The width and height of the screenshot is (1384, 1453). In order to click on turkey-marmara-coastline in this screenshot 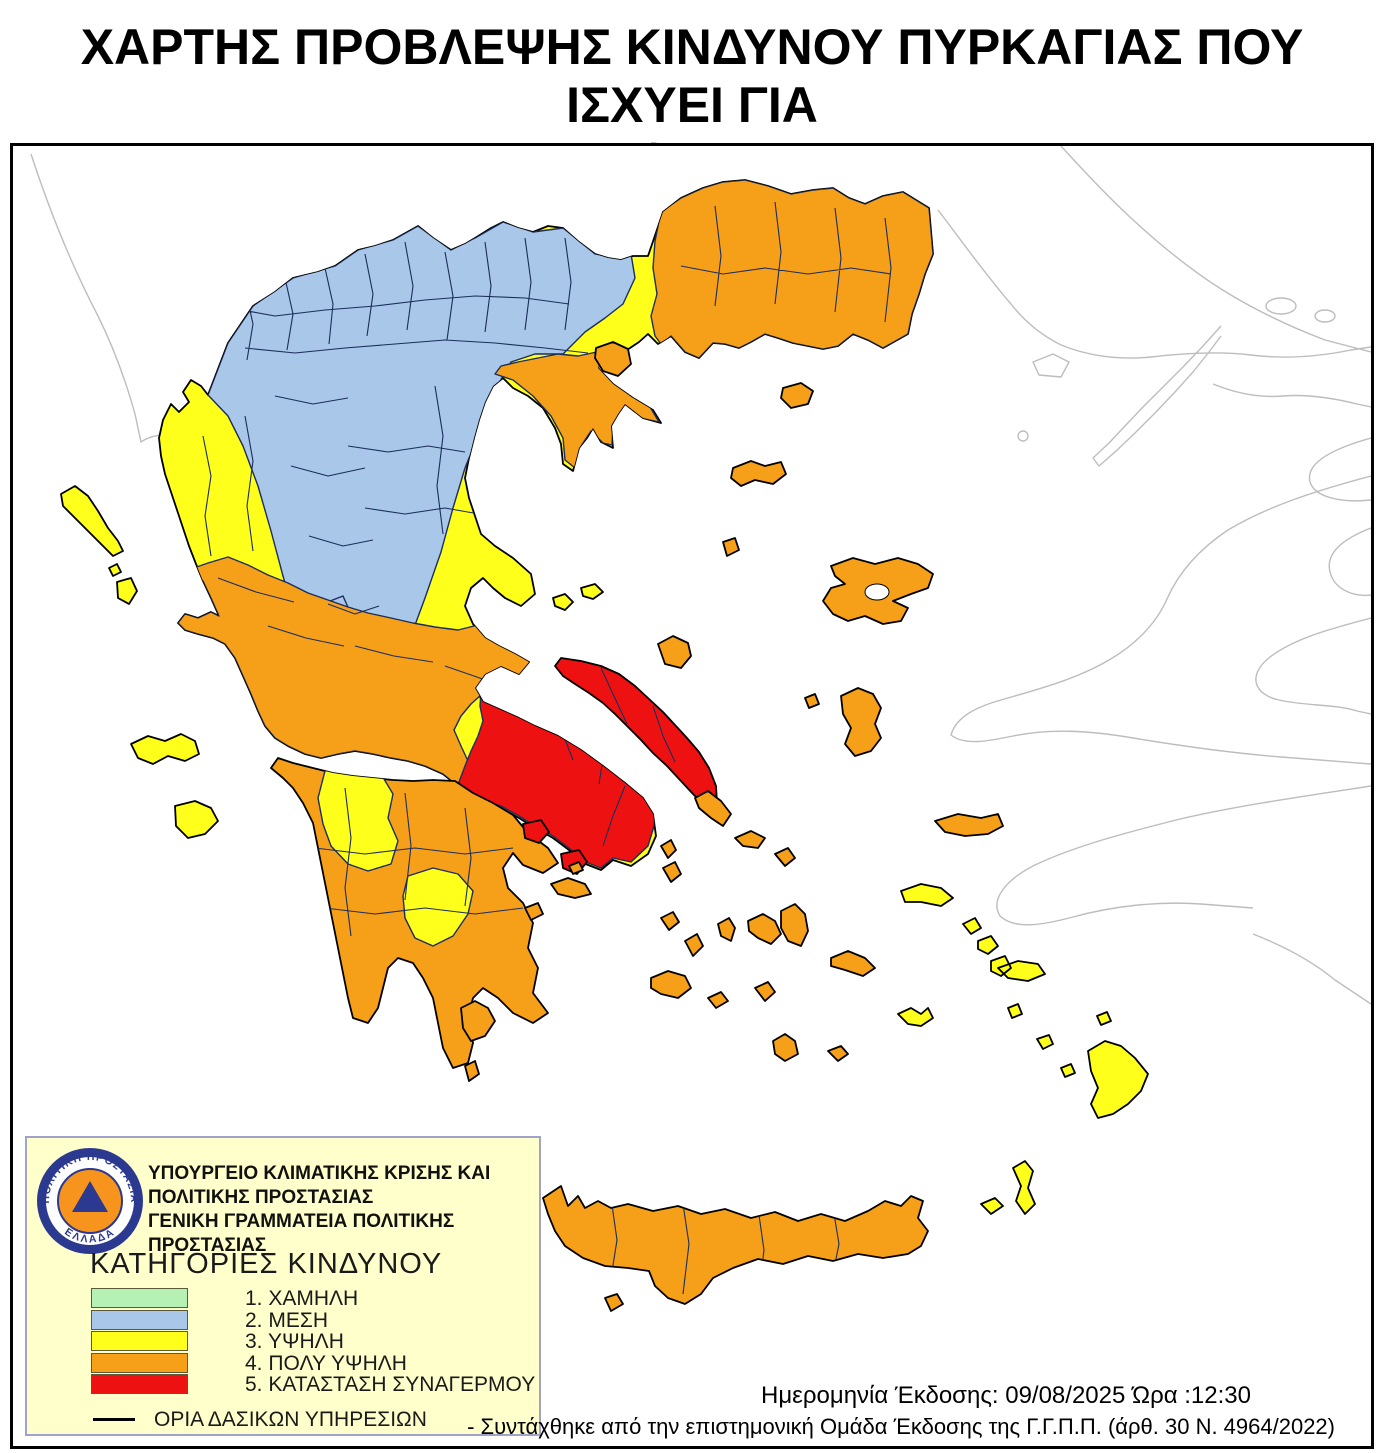, I will do `click(1215, 249)`.